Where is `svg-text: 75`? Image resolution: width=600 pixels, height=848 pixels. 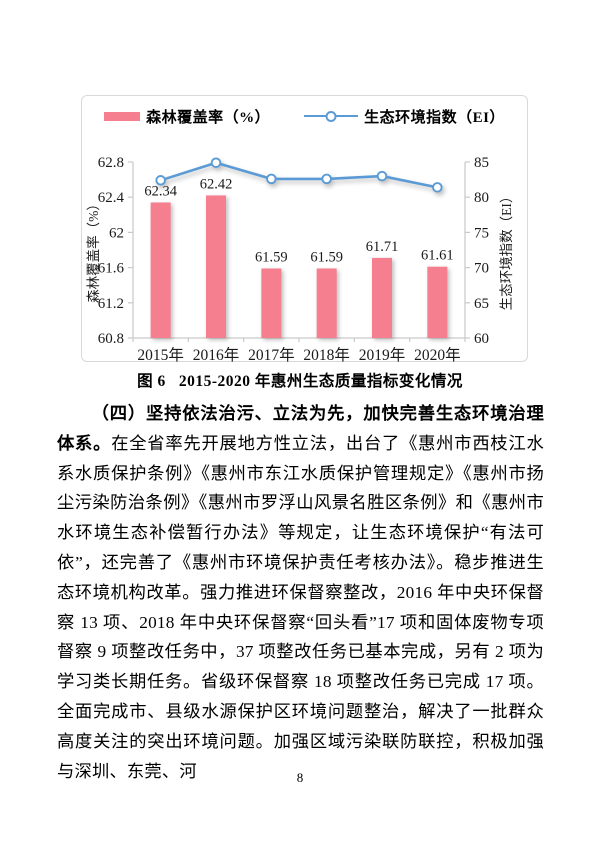
svg-text: 75 is located at coordinates (481, 233).